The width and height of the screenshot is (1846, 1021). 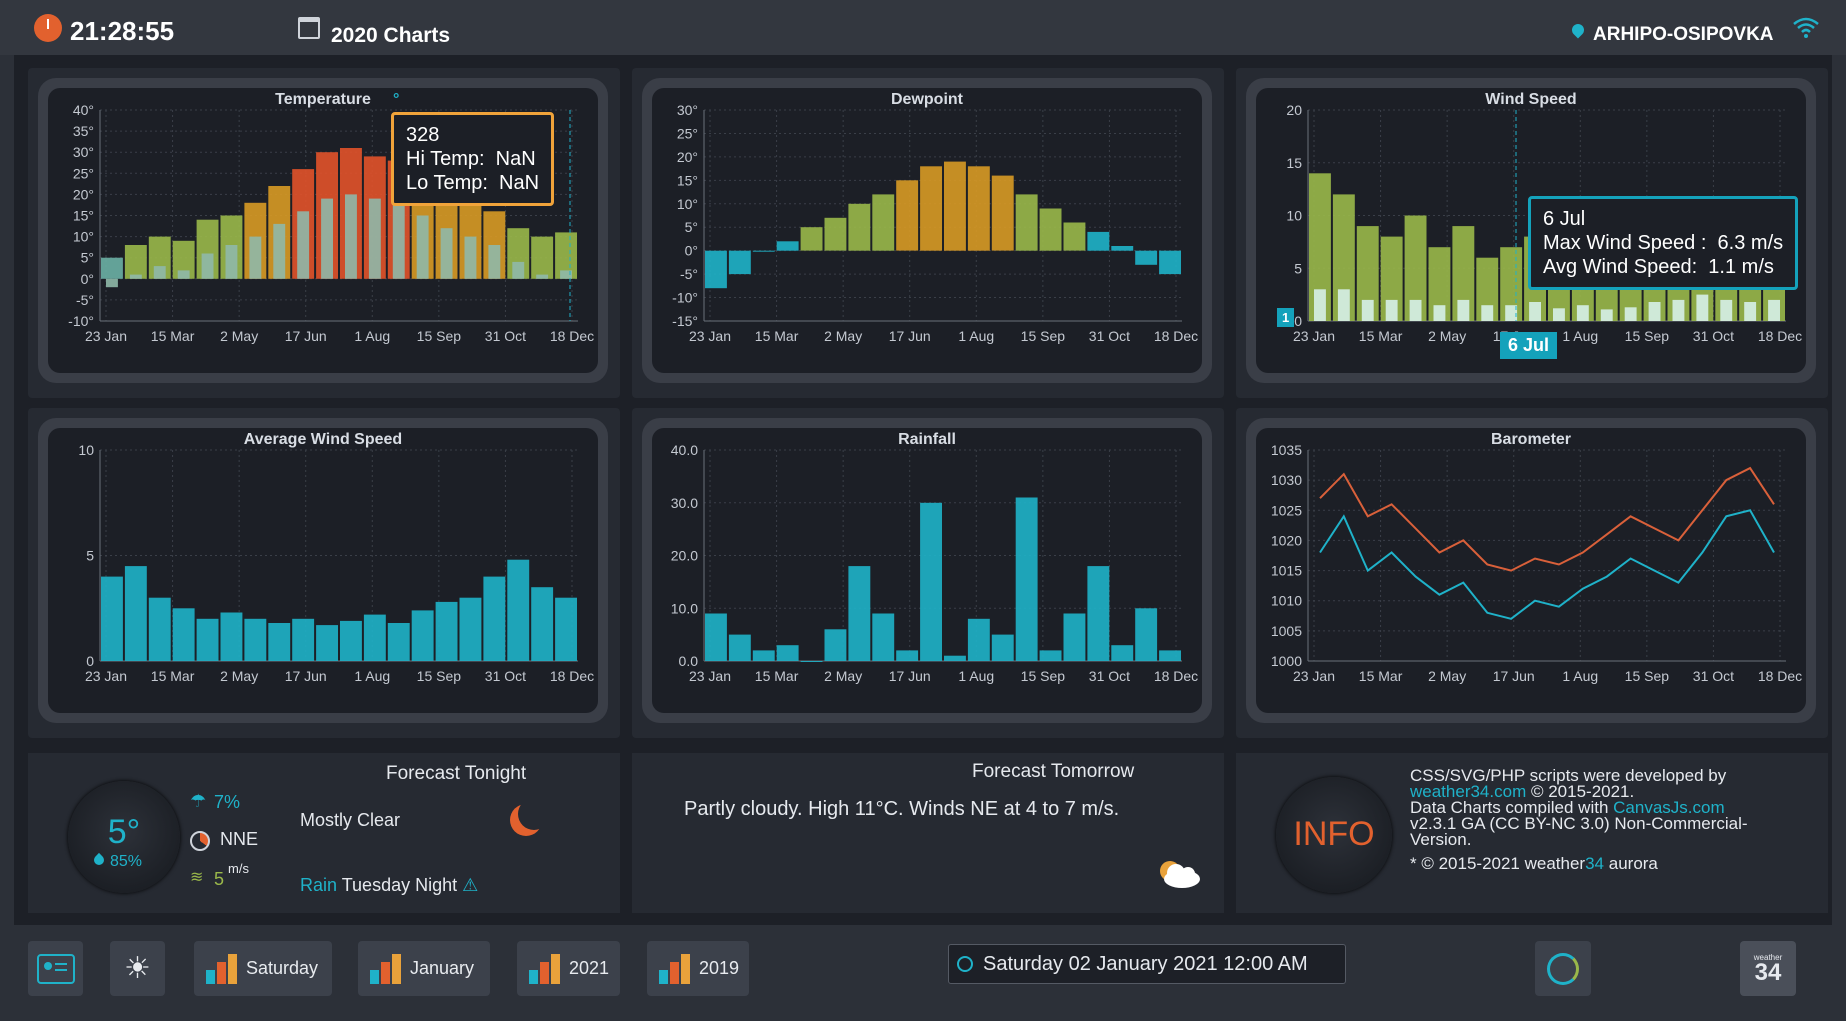 What do you see at coordinates (442, 968) in the screenshot?
I see `month-label: January` at bounding box center [442, 968].